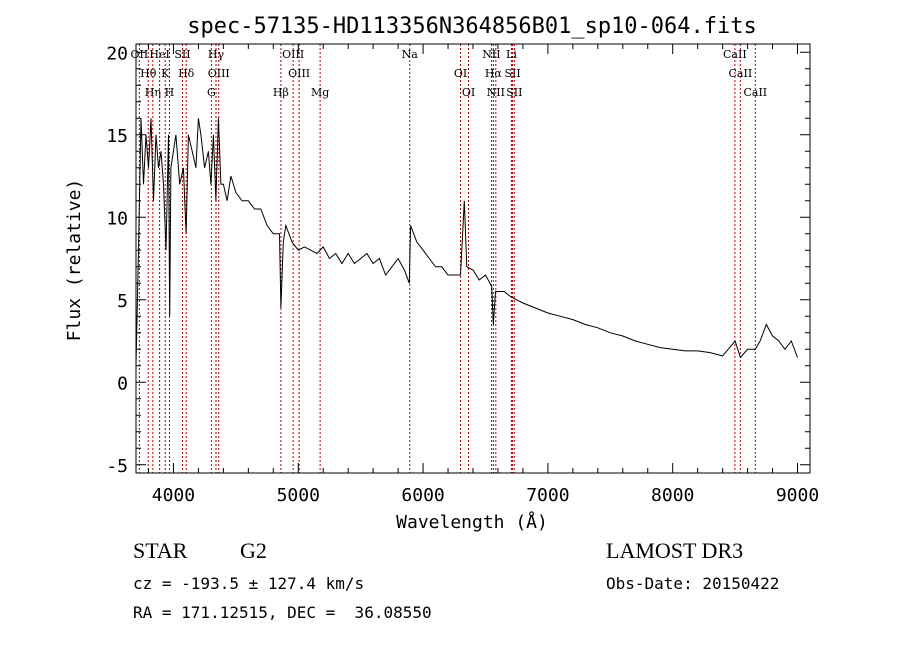  I want to click on x-tick-label: 4000, so click(173, 495).